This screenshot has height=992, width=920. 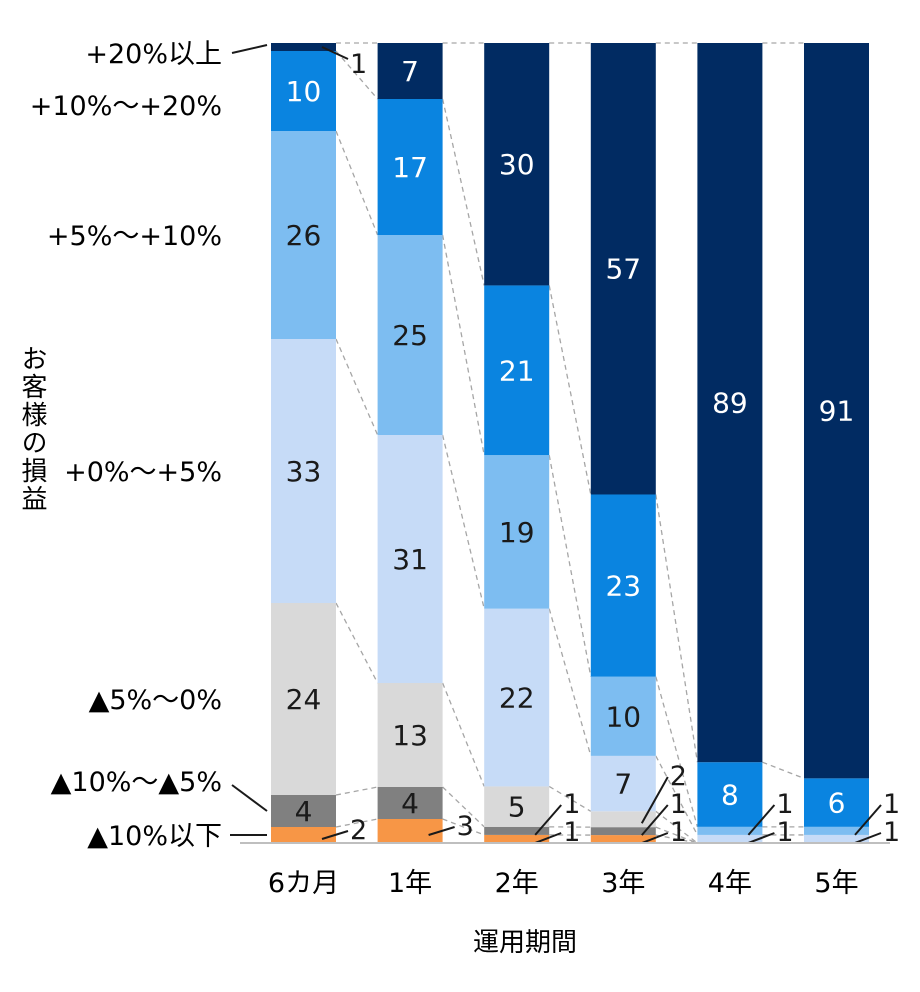 I want to click on x-tick-label: 1年, so click(x=410, y=883).